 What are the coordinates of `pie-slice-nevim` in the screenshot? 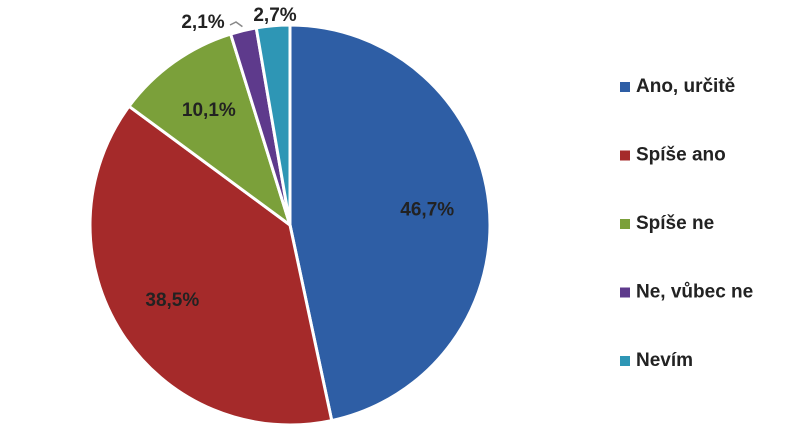 It's located at (273, 125).